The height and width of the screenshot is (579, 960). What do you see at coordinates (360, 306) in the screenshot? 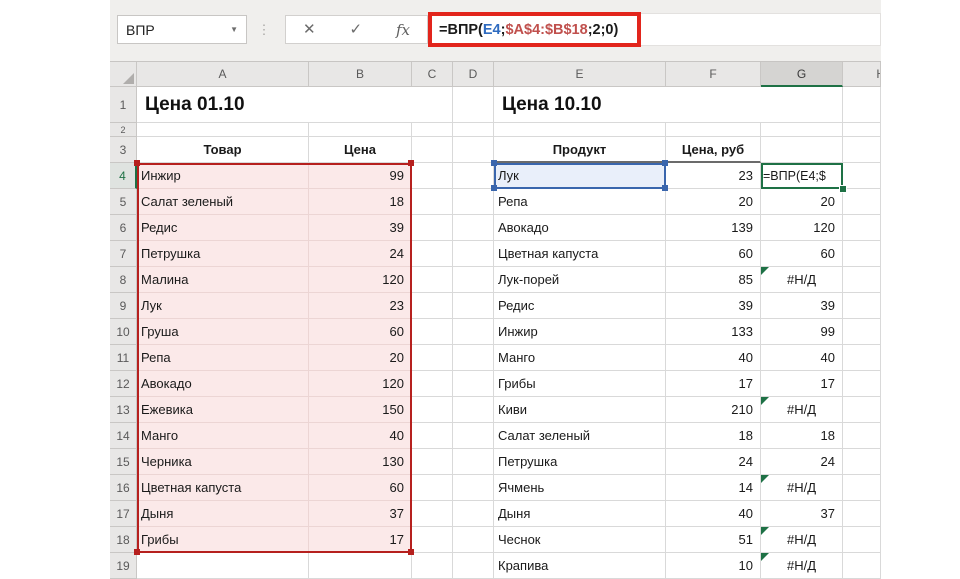
I see `cell-B9: 23` at bounding box center [360, 306].